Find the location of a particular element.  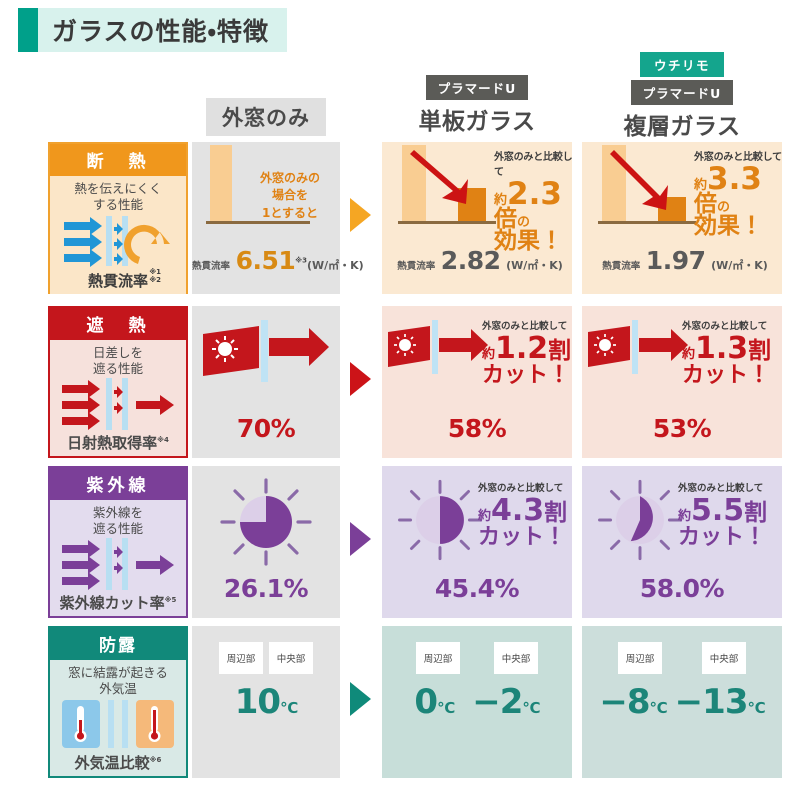

temps-single: 0℃ −2℃ is located at coordinates (477, 698).